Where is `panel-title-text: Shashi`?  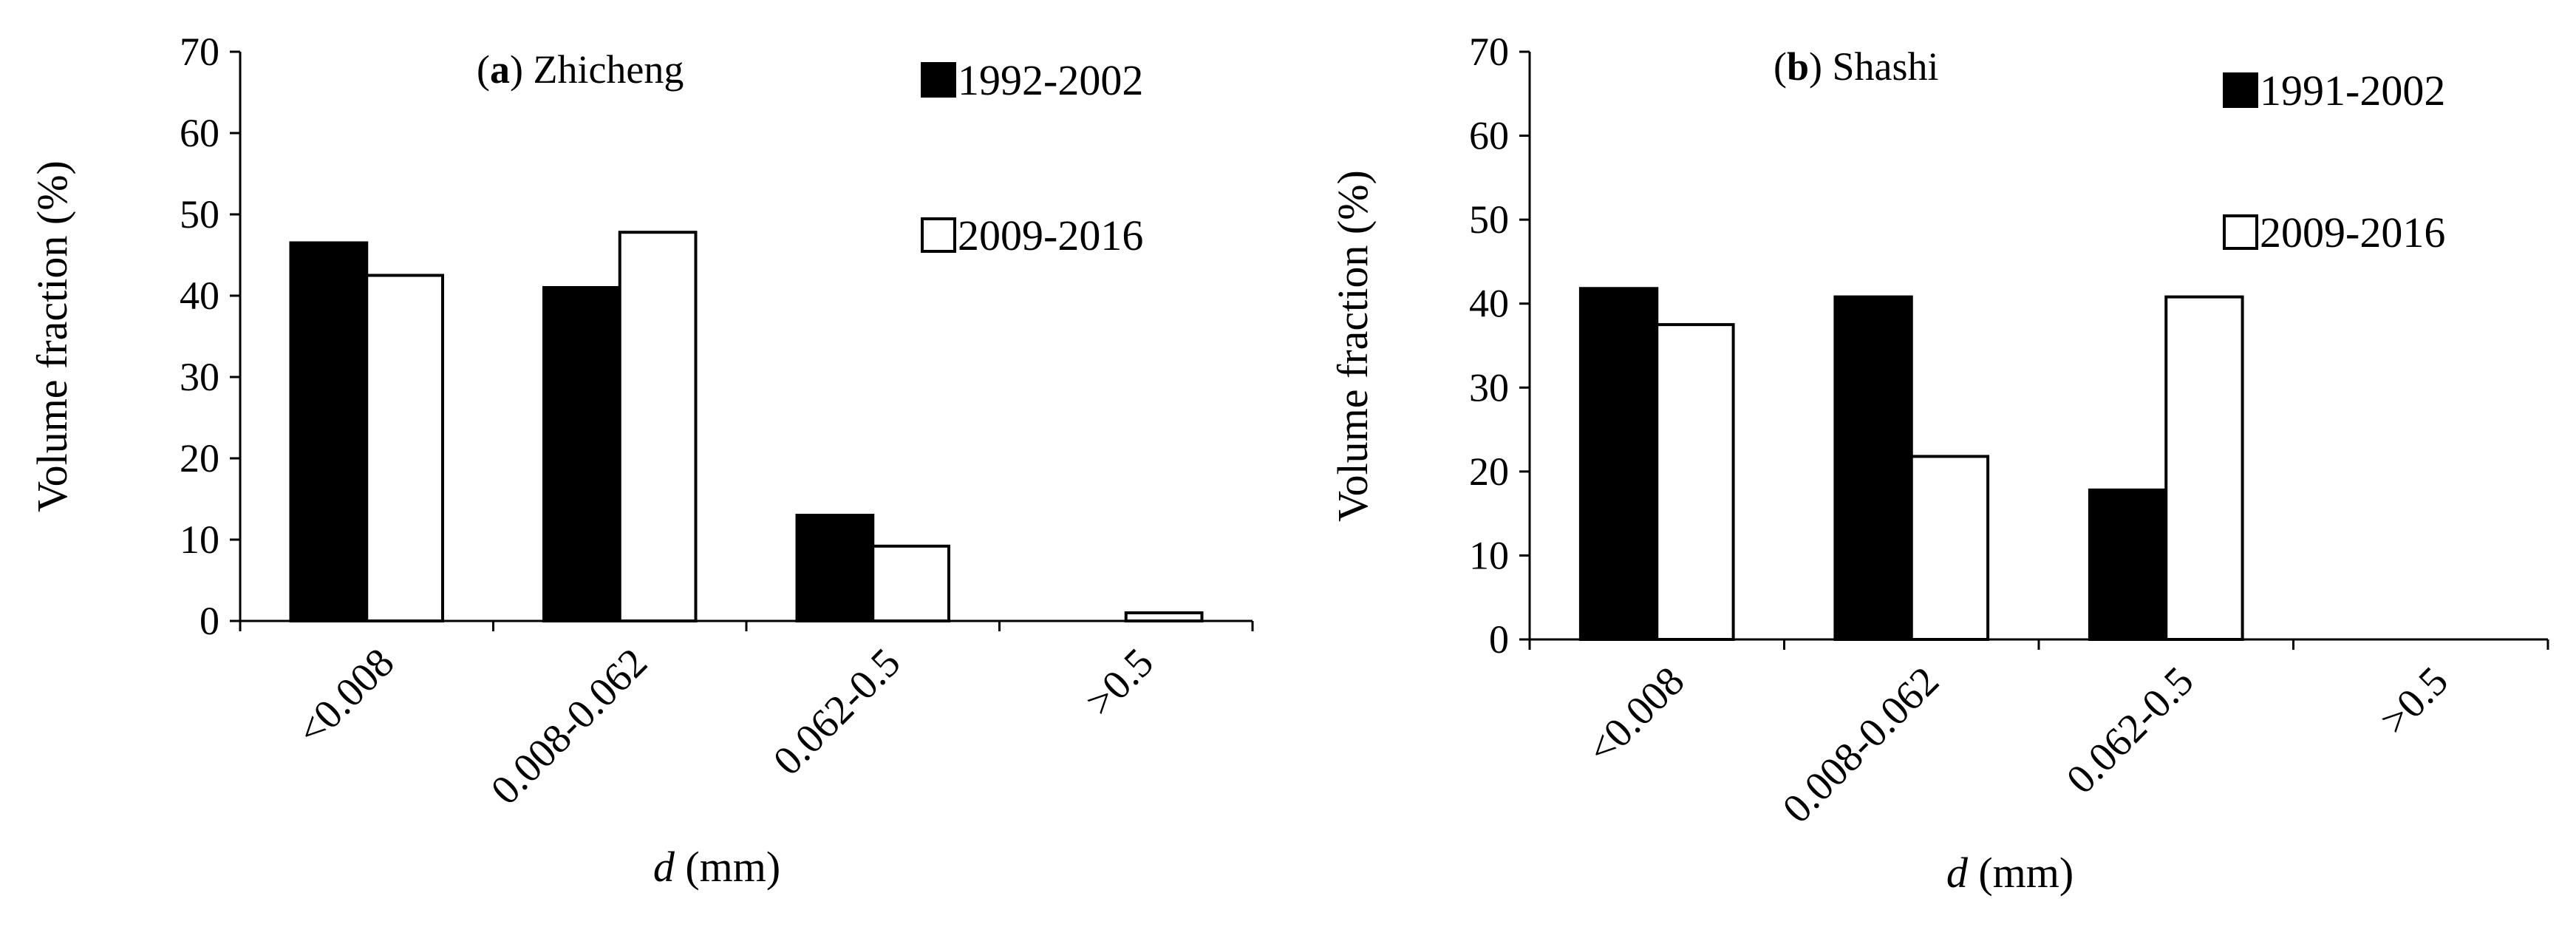 panel-title-text: Shashi is located at coordinates (1886, 66).